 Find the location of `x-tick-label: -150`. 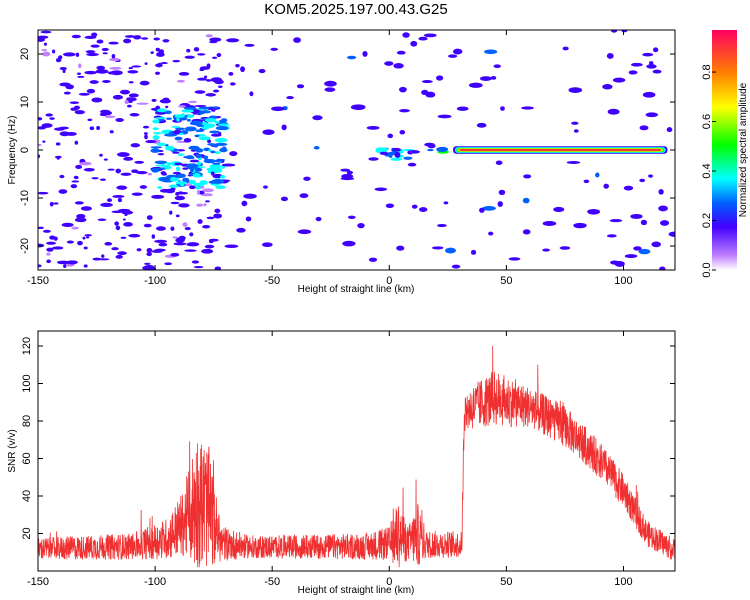

x-tick-label: -150 is located at coordinates (38, 281).